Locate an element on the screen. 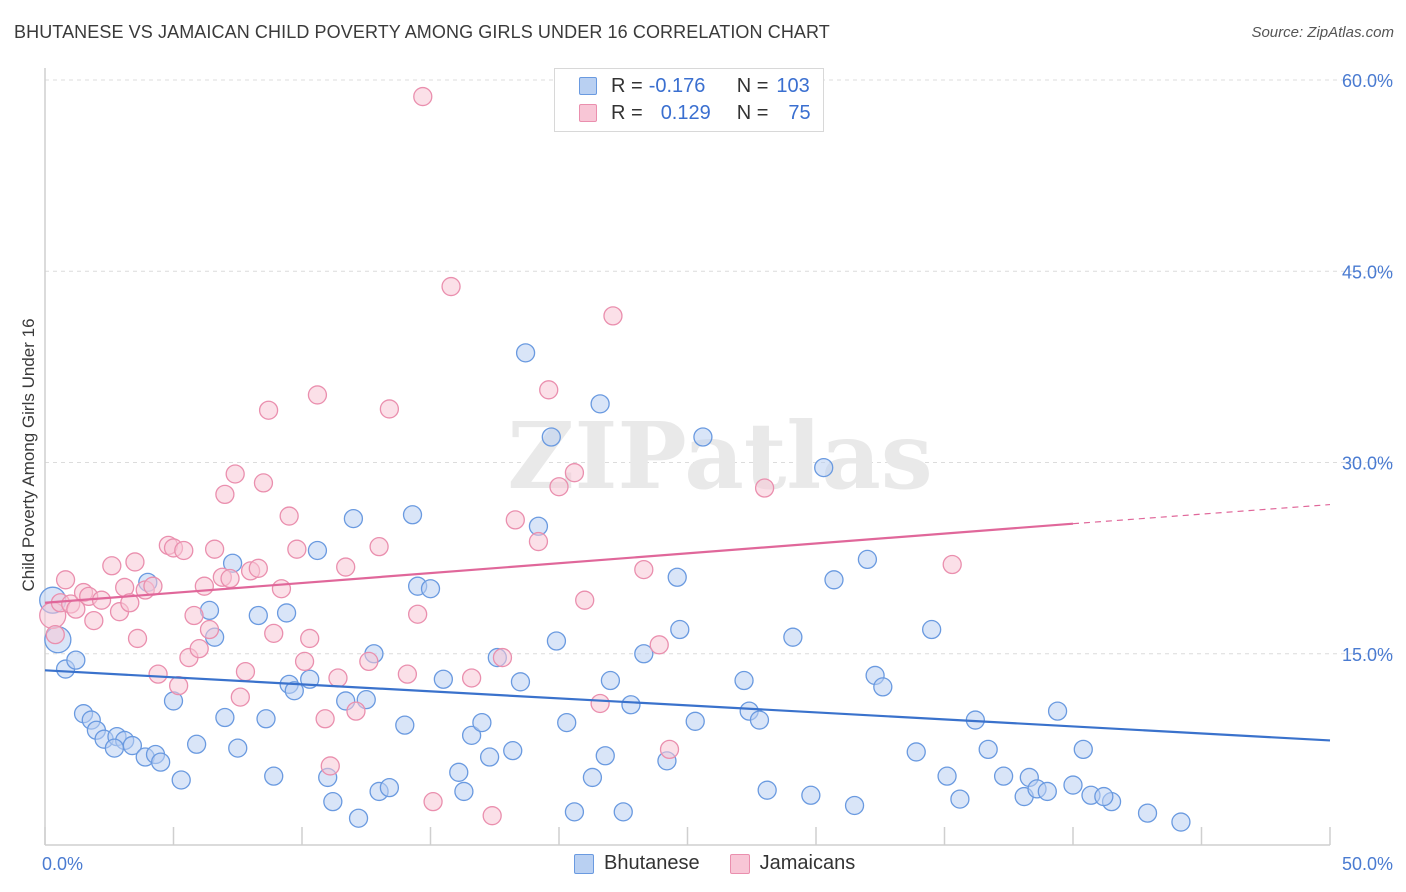 The height and width of the screenshot is (892, 1406). y-tick-label: 15.0% is located at coordinates (1367, 655).